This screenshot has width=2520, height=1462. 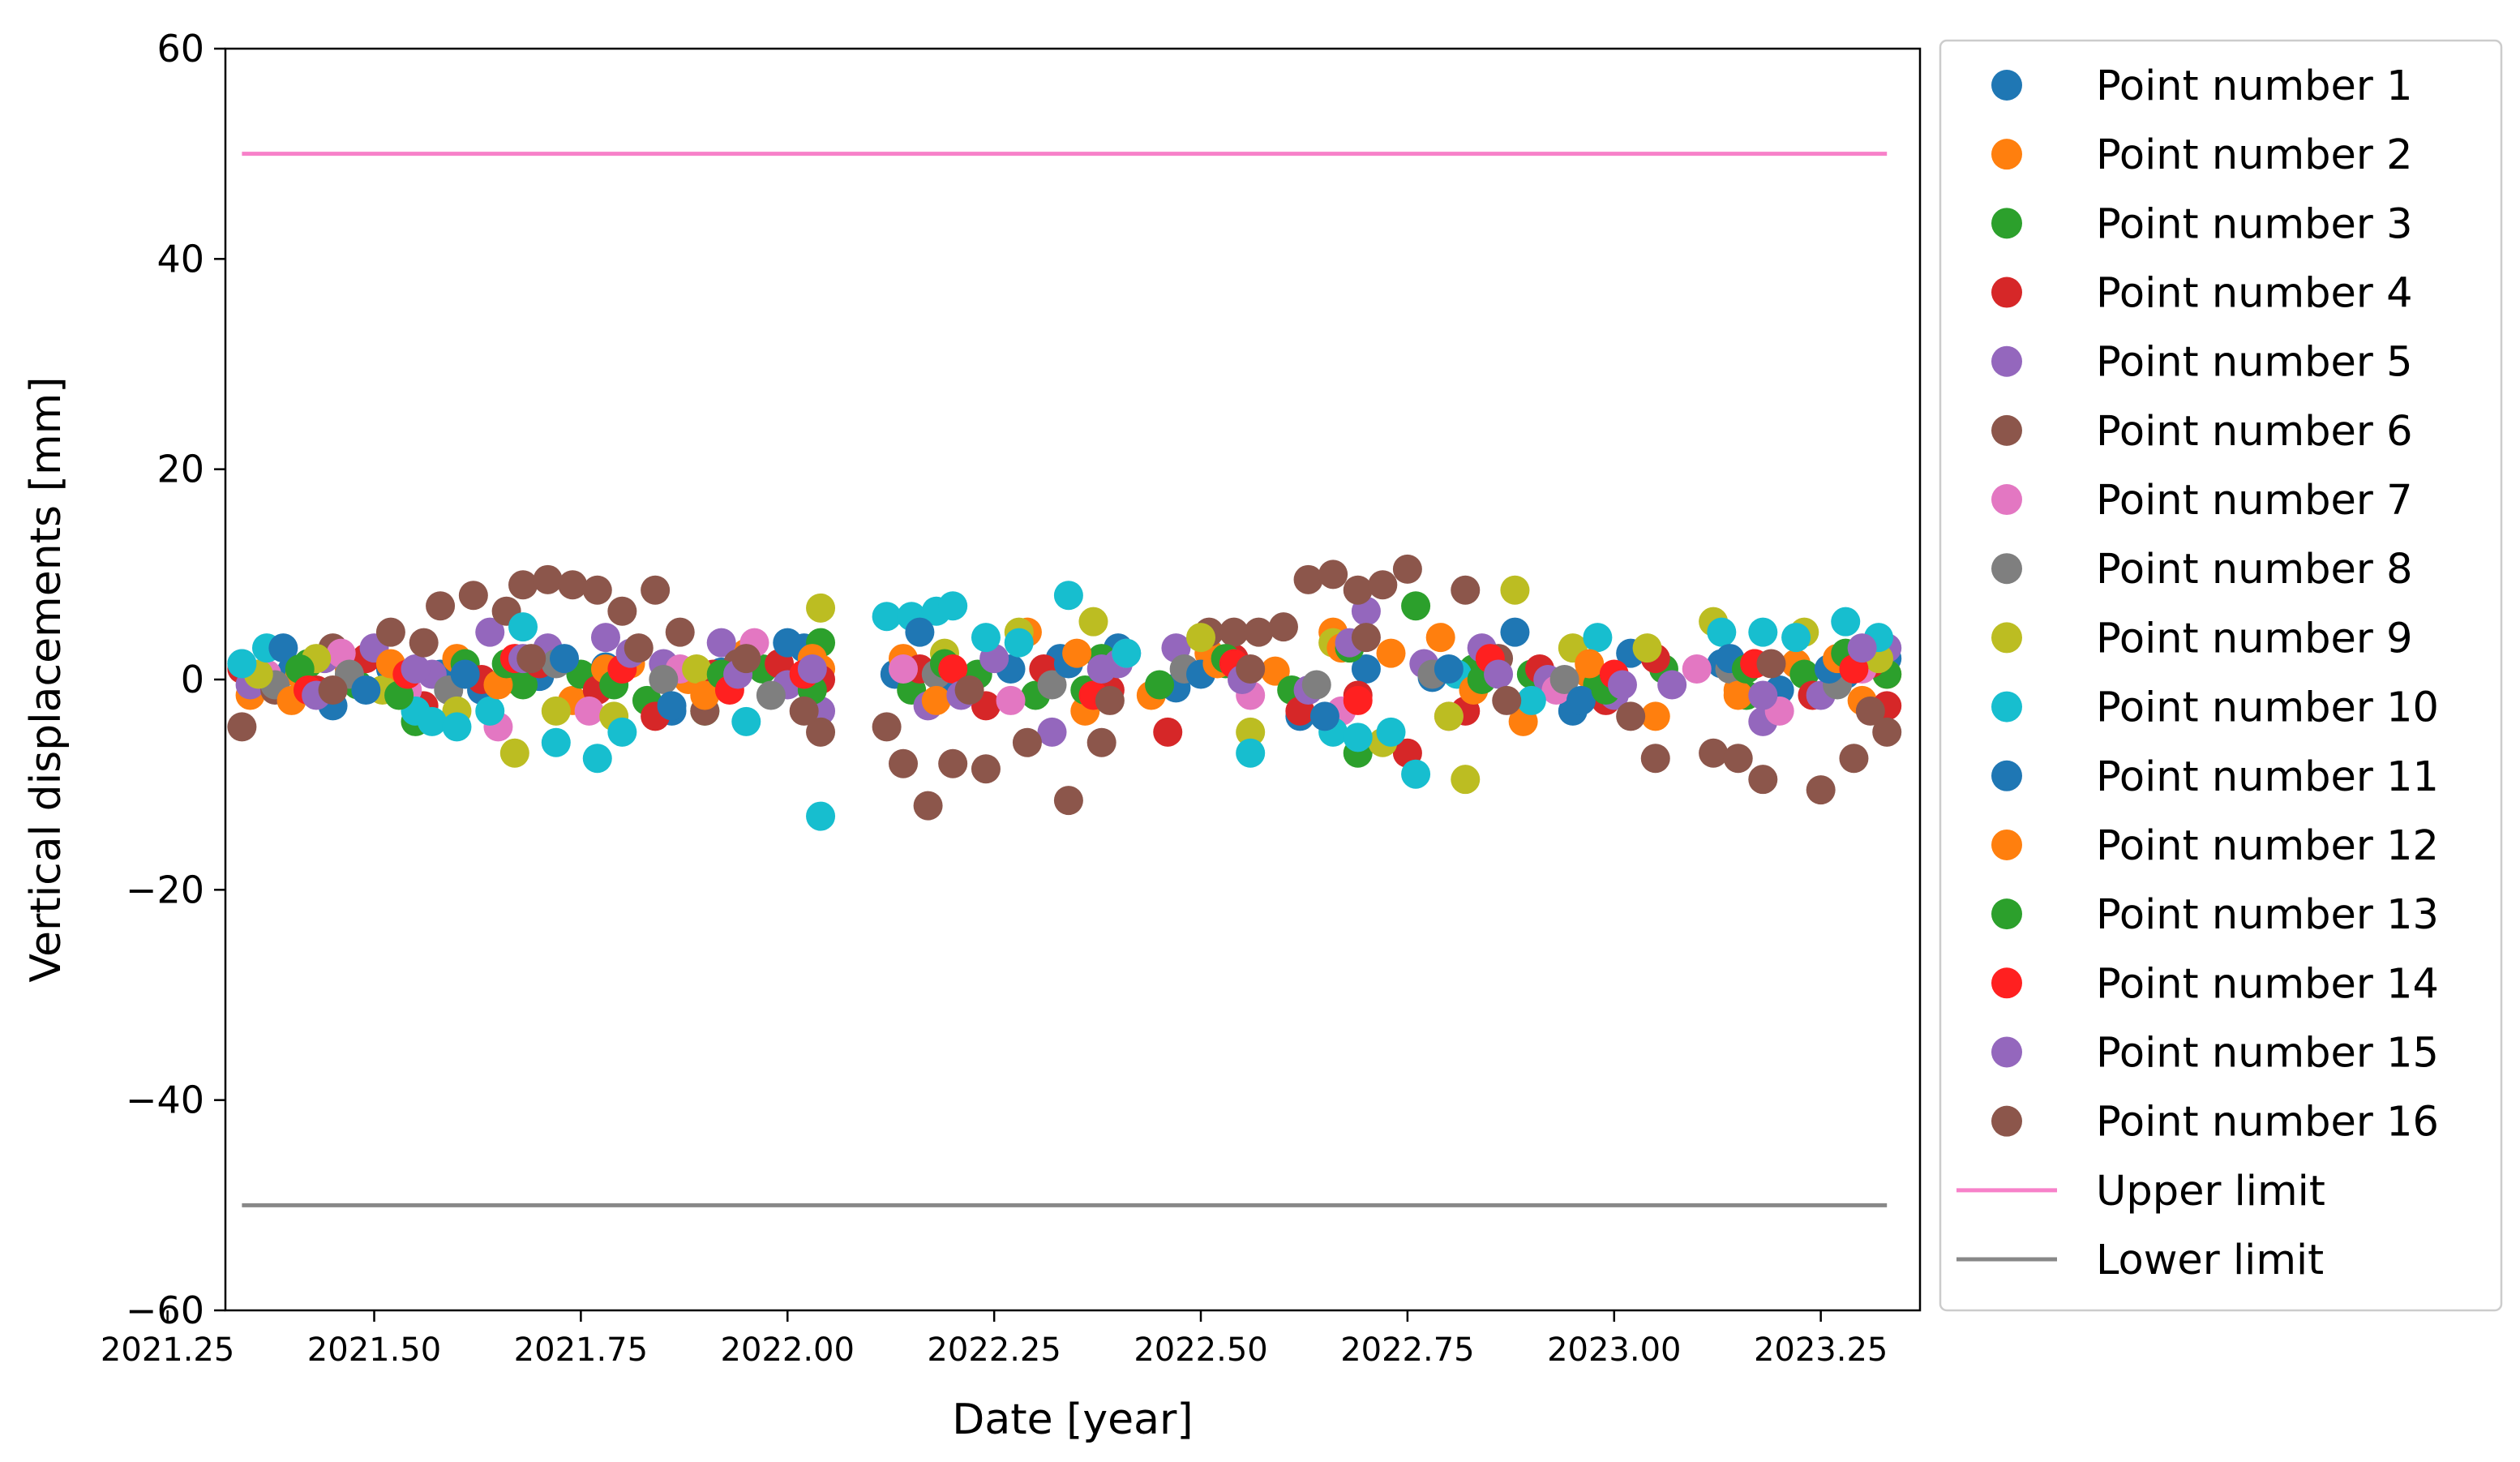 I want to click on y-axis-label: Vertical displacements [mm], so click(x=47, y=679).